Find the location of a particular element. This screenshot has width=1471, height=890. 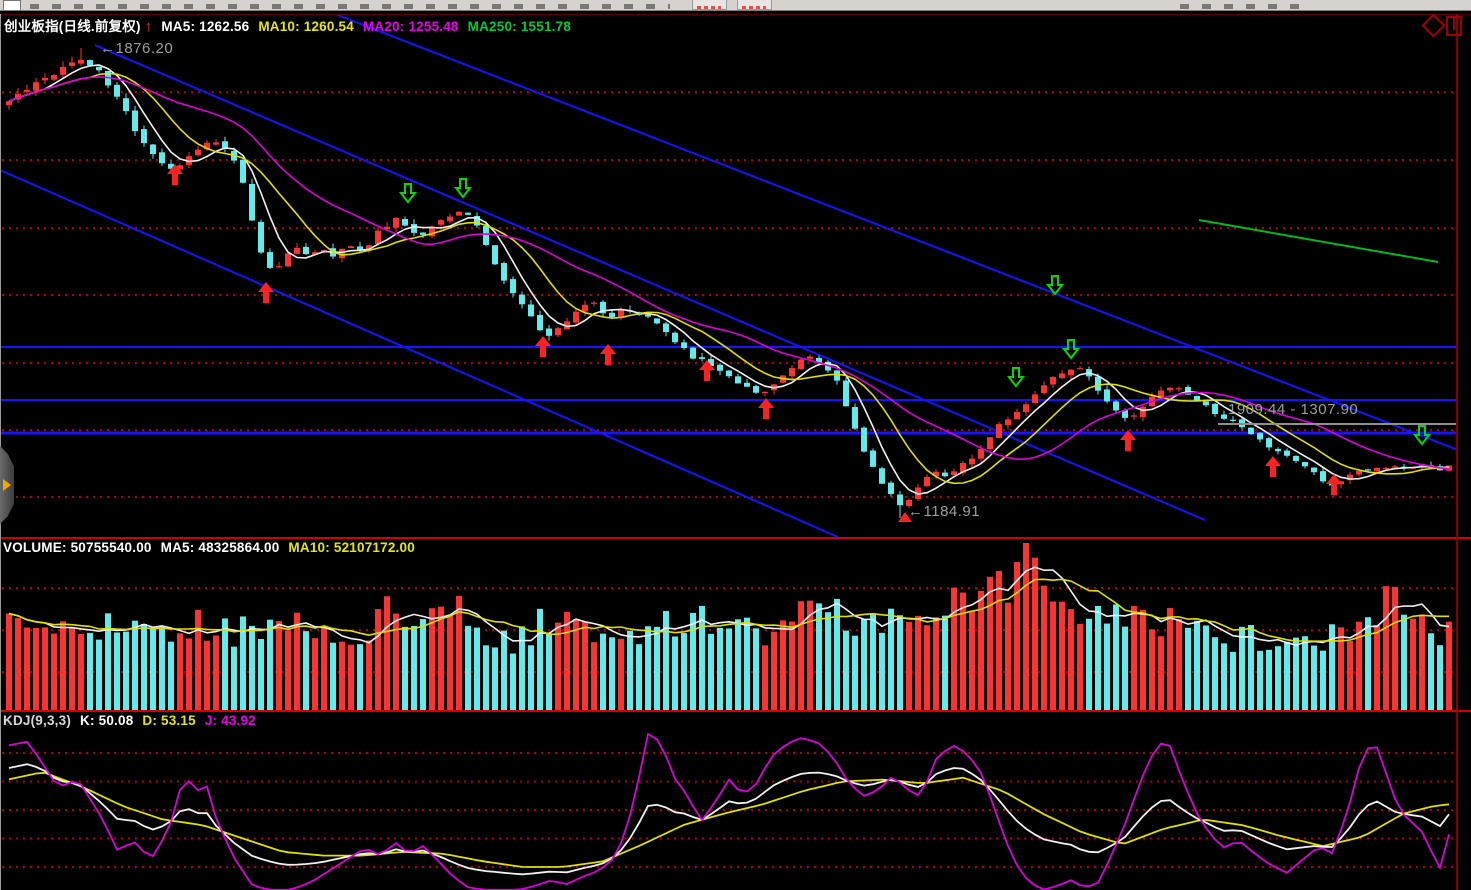

kdj-label: KDJ(9,3,3) is located at coordinates (37, 720).